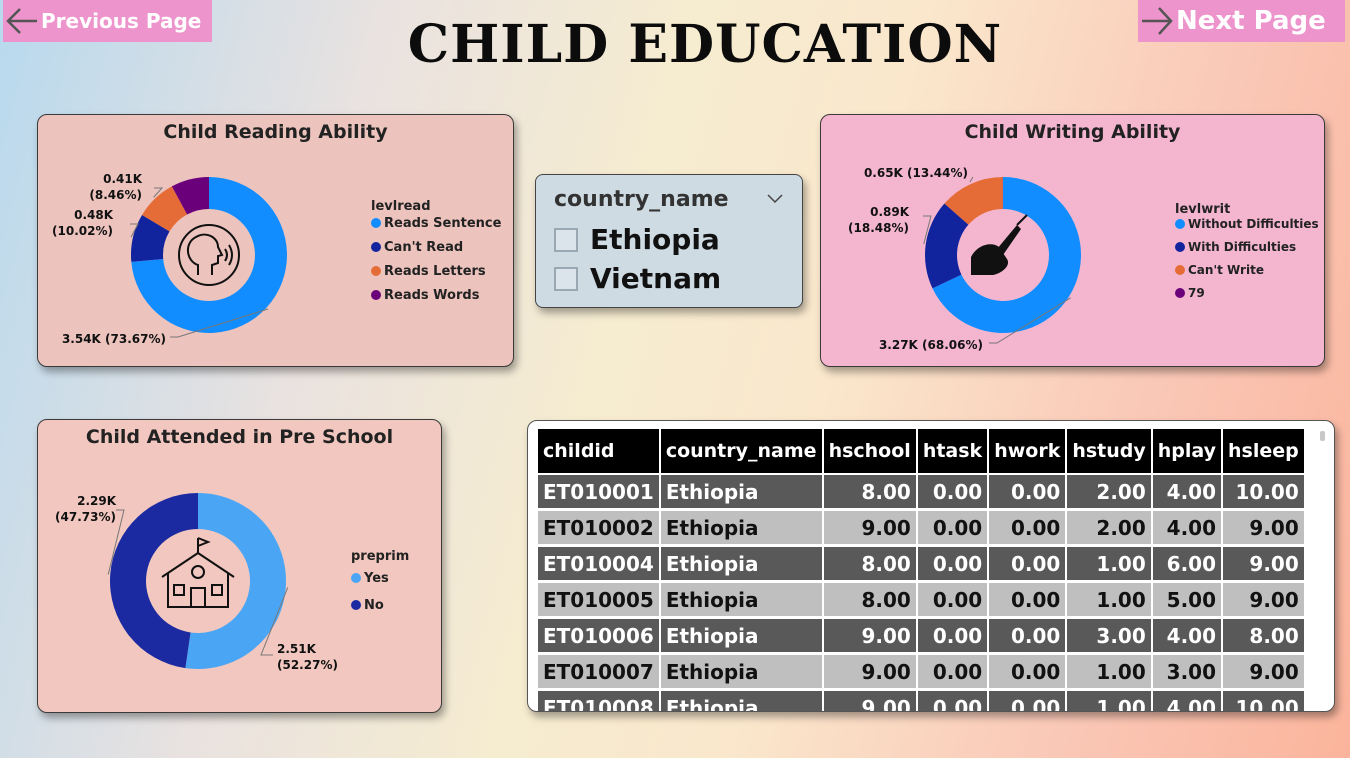  I want to click on table-row: ET010007 Ethiopia 9.00 0.00 0.00 1.00 3.00 9.00, so click(922, 672).